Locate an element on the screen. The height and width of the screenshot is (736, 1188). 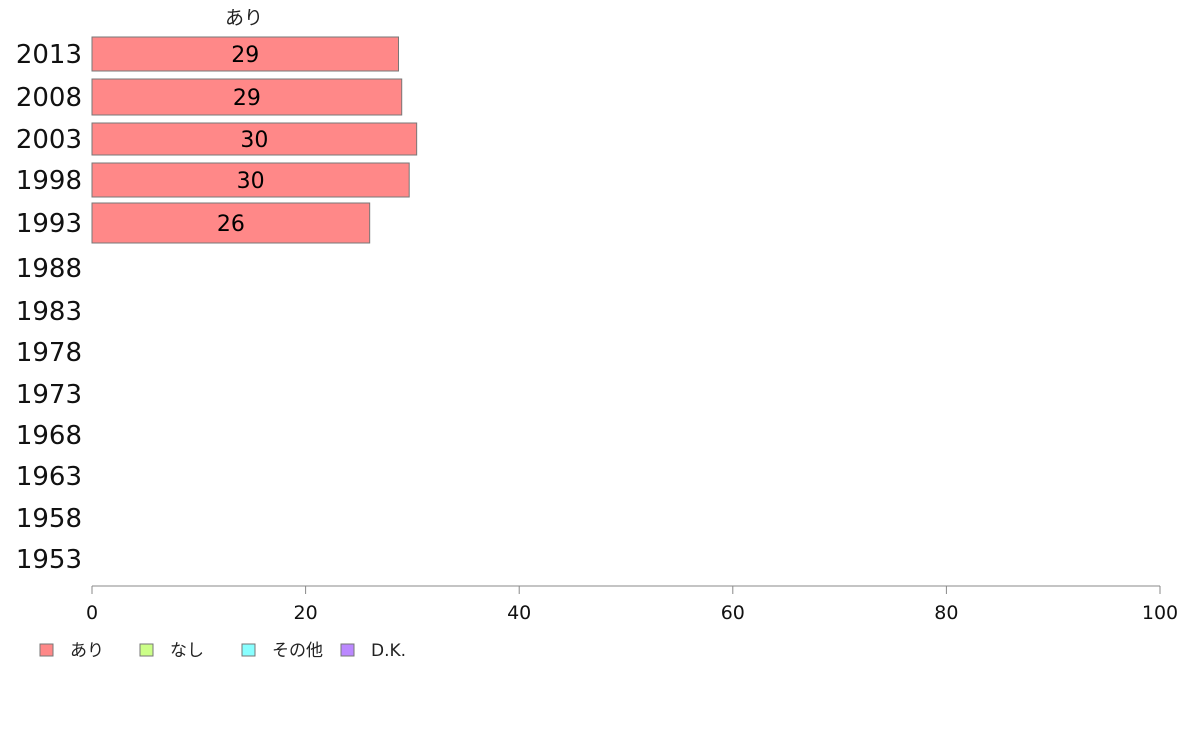
x-tick-label-40: 40 is located at coordinates (519, 613).